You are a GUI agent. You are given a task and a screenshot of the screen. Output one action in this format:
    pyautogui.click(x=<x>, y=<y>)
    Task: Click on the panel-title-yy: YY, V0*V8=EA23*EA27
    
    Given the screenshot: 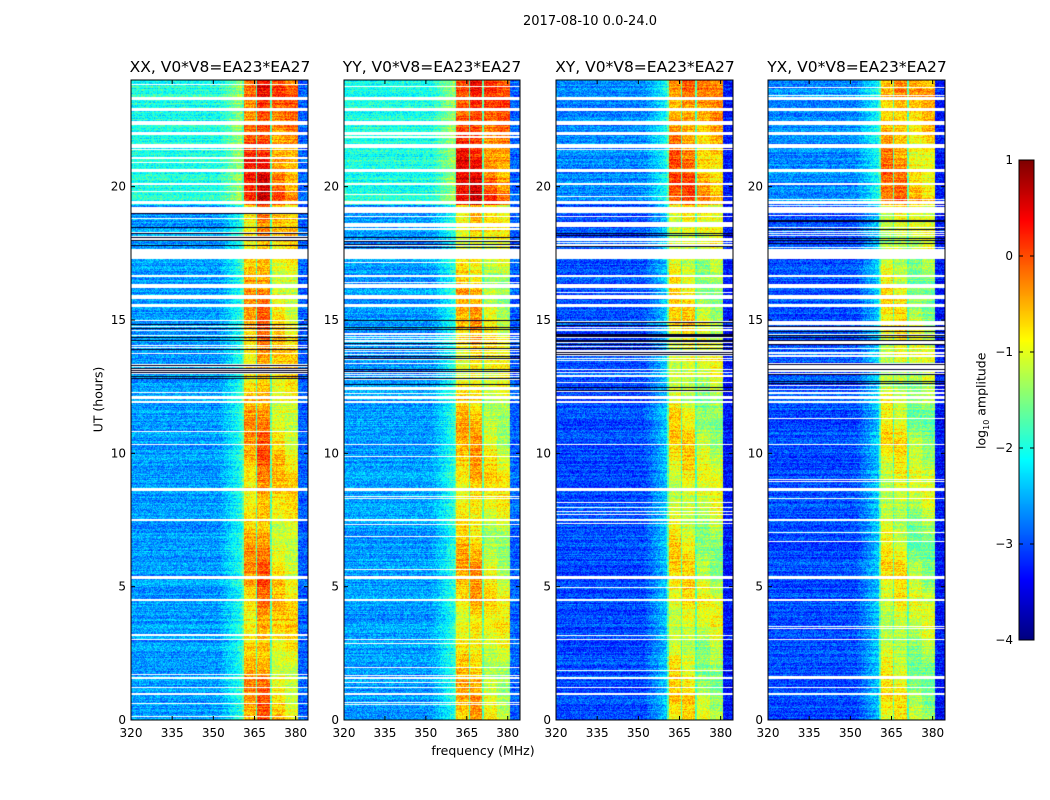 What is the action you would take?
    pyautogui.click(x=432, y=67)
    